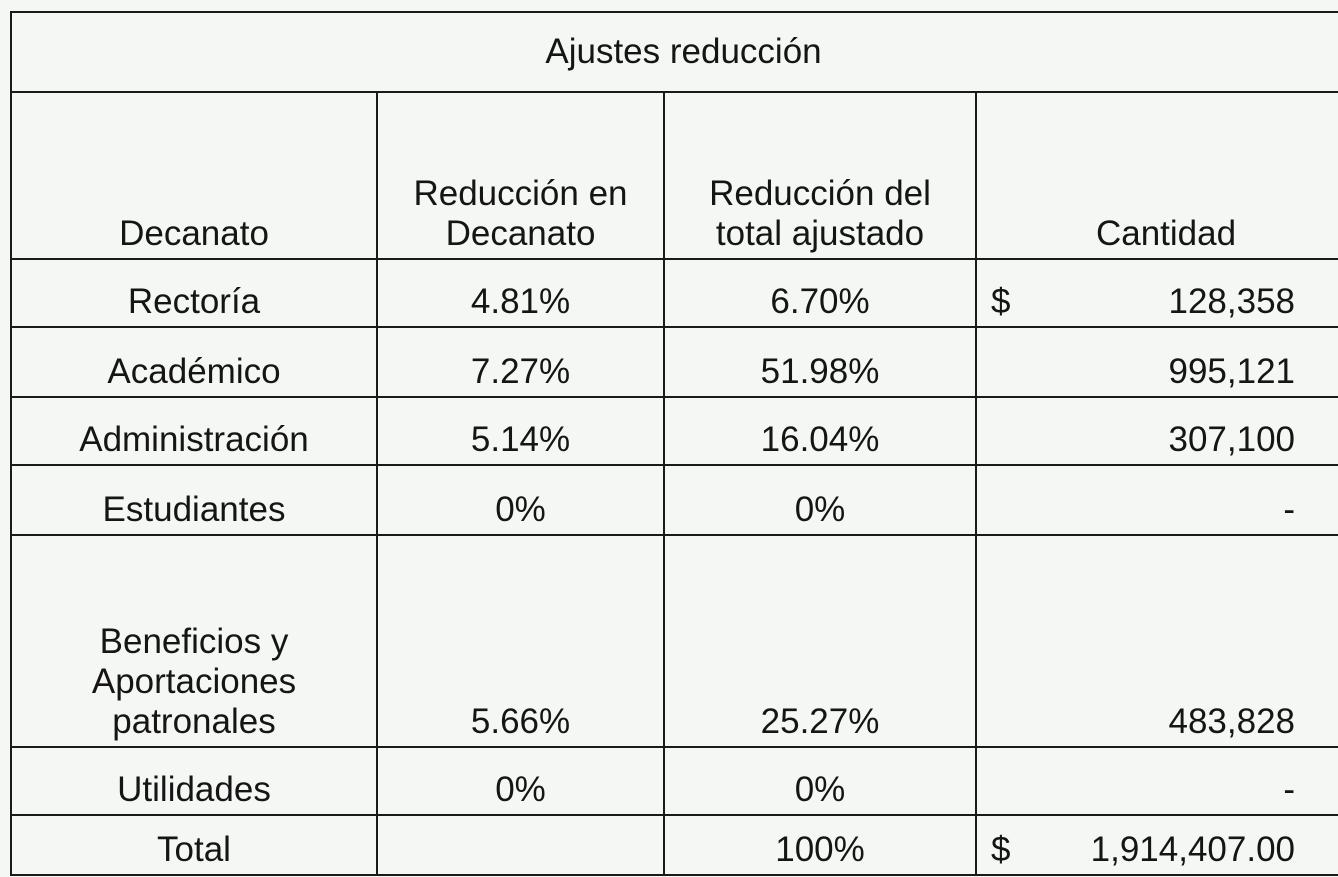 The image size is (1338, 877). Describe the element at coordinates (1232, 721) in the screenshot. I see `cantidad: 483,828` at that location.